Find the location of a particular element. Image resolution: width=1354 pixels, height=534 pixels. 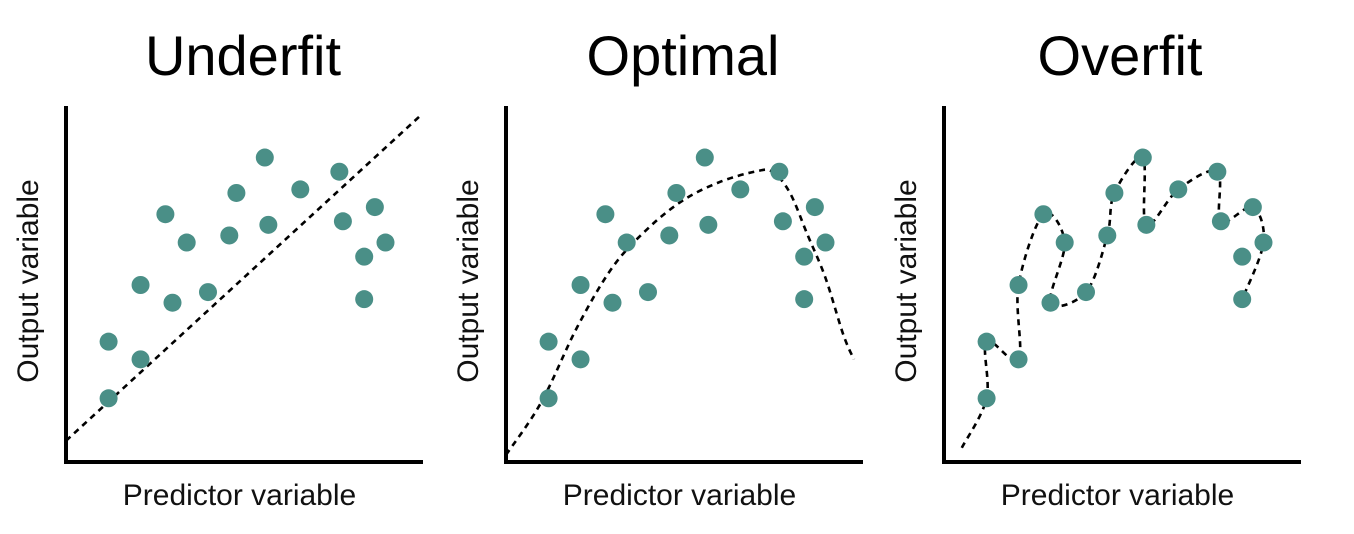

fit-curve is located at coordinates (680, 312).